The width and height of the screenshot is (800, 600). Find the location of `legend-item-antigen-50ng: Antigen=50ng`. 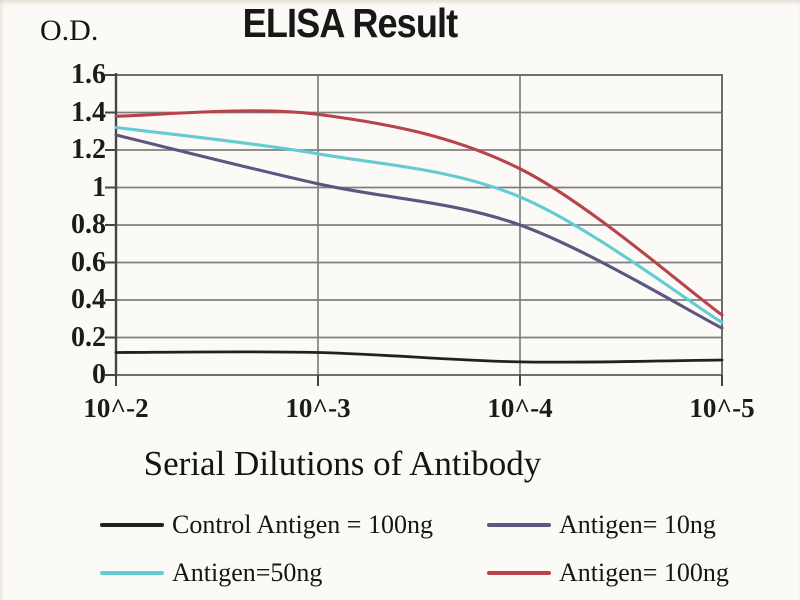

legend-item-antigen-50ng: Antigen=50ng is located at coordinates (293, 573).